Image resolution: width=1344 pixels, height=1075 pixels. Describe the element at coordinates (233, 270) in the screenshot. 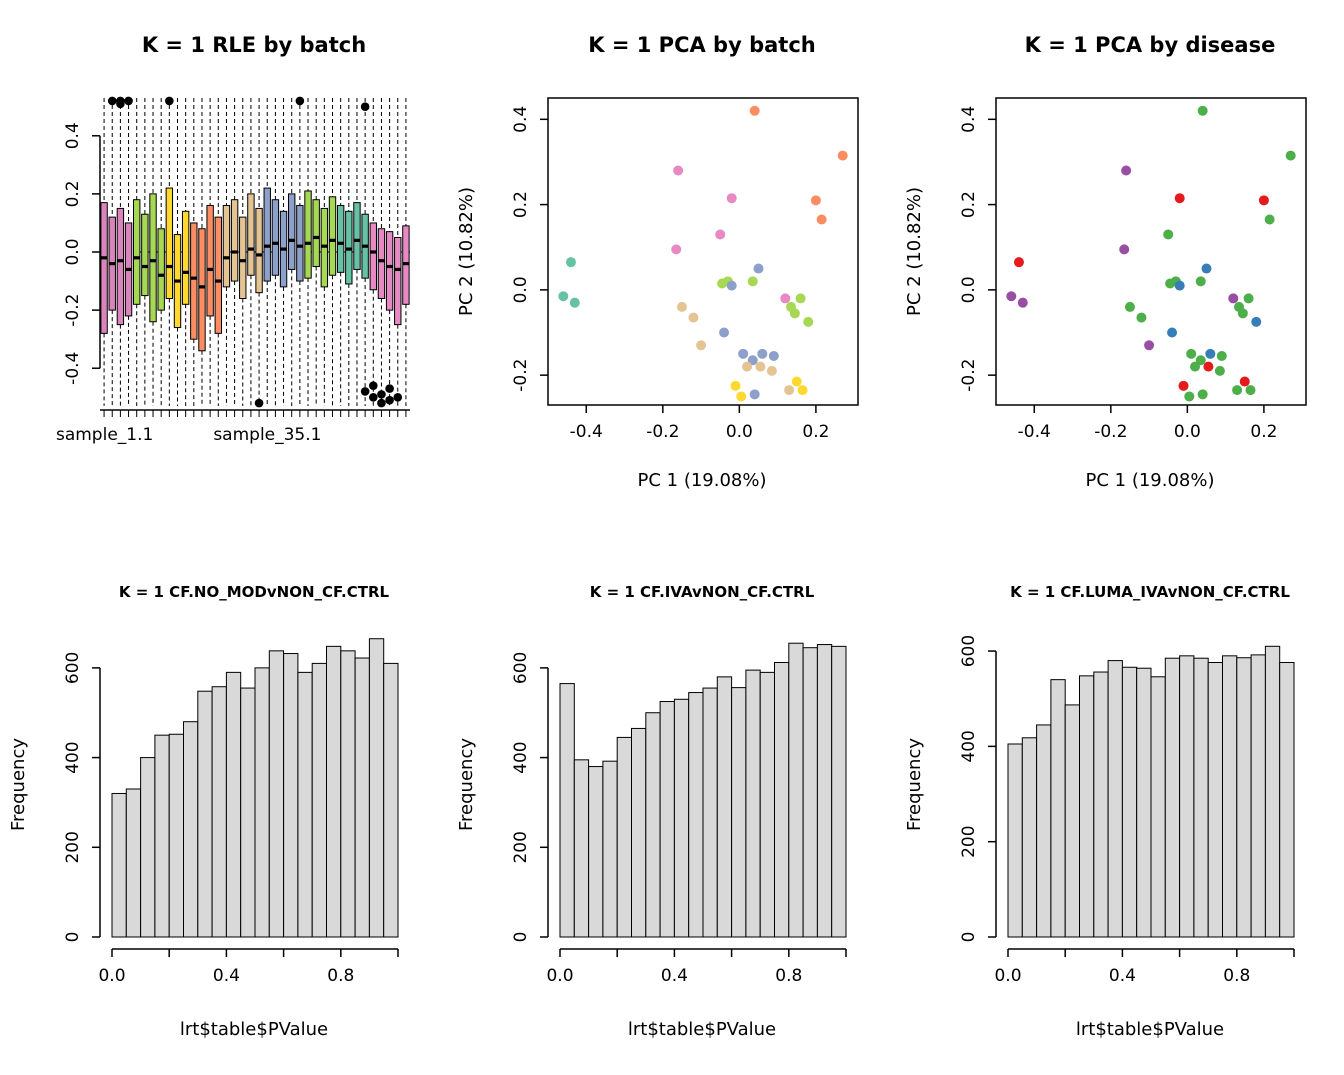

I see `rle-boxplot: -0.4 -0.2 0.0 0.2 0.4 sample_1.1 sample_35.1` at that location.